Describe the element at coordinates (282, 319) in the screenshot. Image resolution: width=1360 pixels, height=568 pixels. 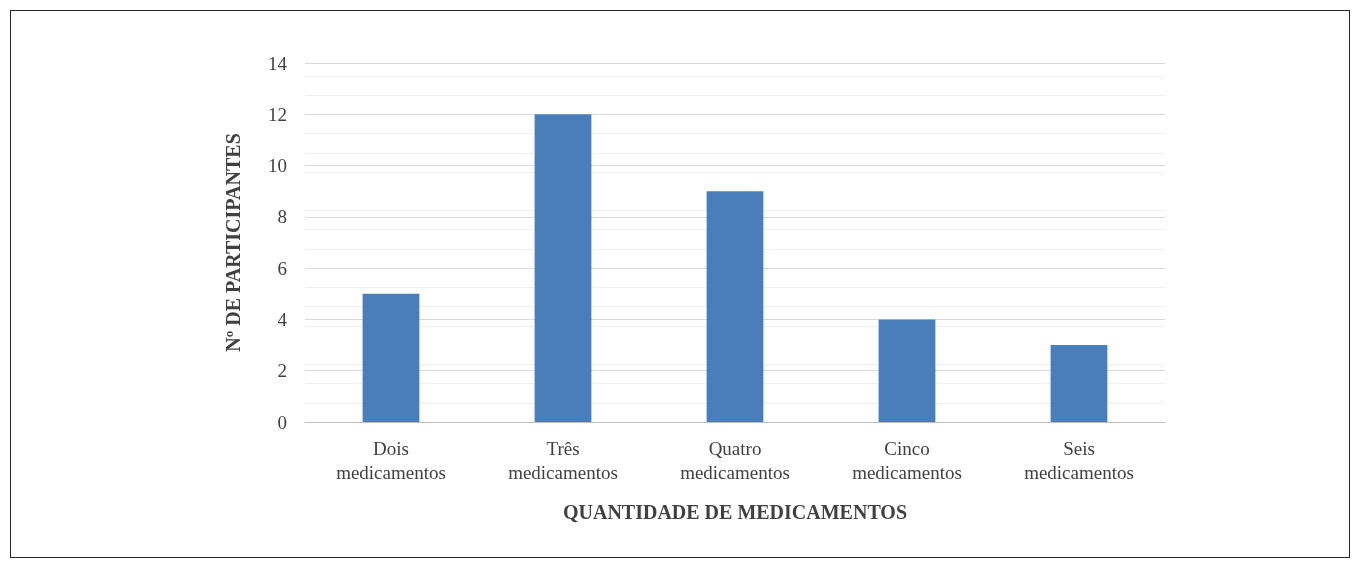
I see `y-tick-label: 4` at that location.